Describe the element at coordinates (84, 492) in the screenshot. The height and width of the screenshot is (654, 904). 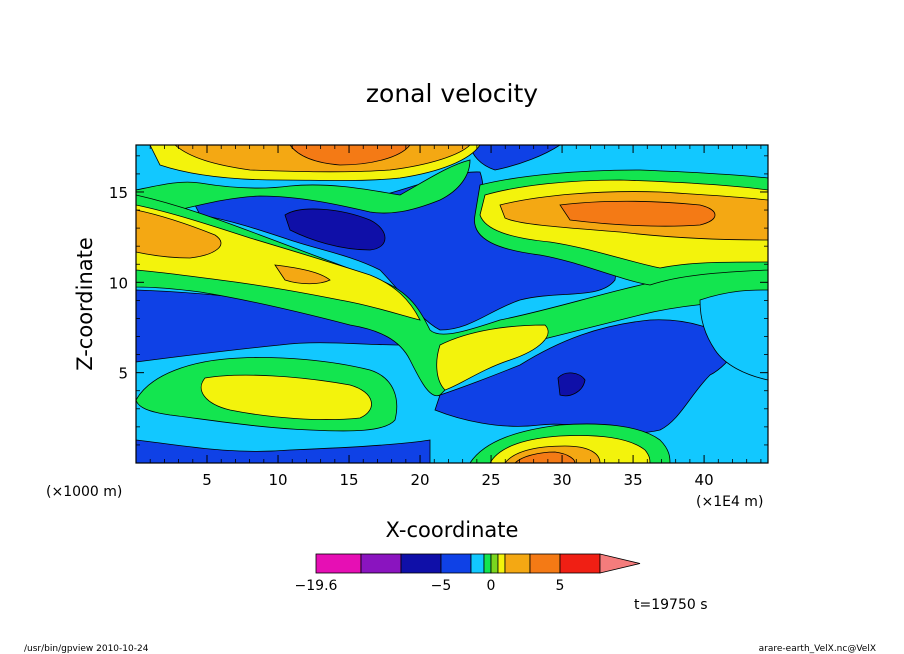
I see `y-axis-unit: (×1000 m)` at that location.